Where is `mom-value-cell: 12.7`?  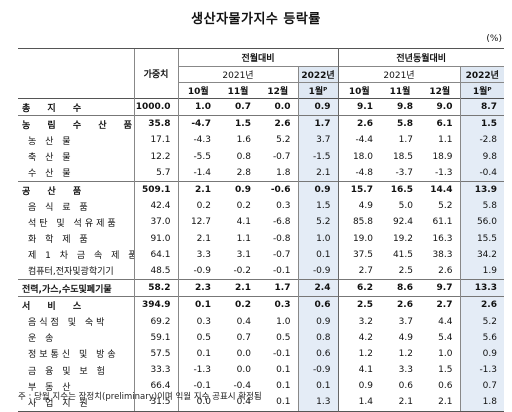
mom-value-cell: 12.7 is located at coordinates (197, 222).